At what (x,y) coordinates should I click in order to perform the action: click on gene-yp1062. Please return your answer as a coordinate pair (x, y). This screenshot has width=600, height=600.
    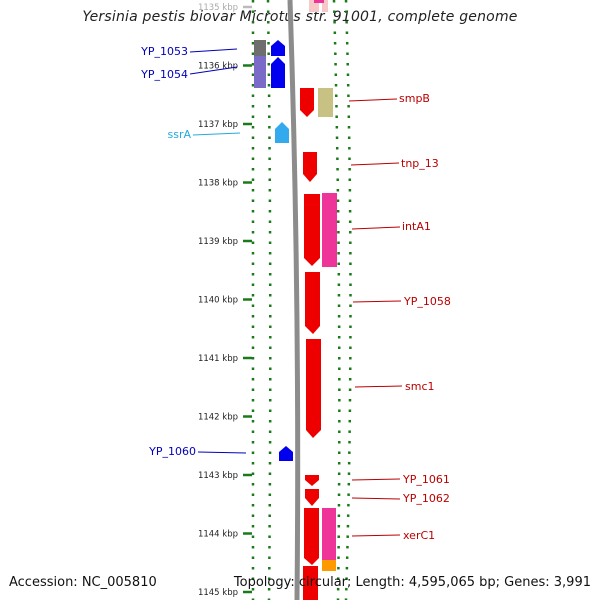
    Looking at the image, I should click on (312, 497).